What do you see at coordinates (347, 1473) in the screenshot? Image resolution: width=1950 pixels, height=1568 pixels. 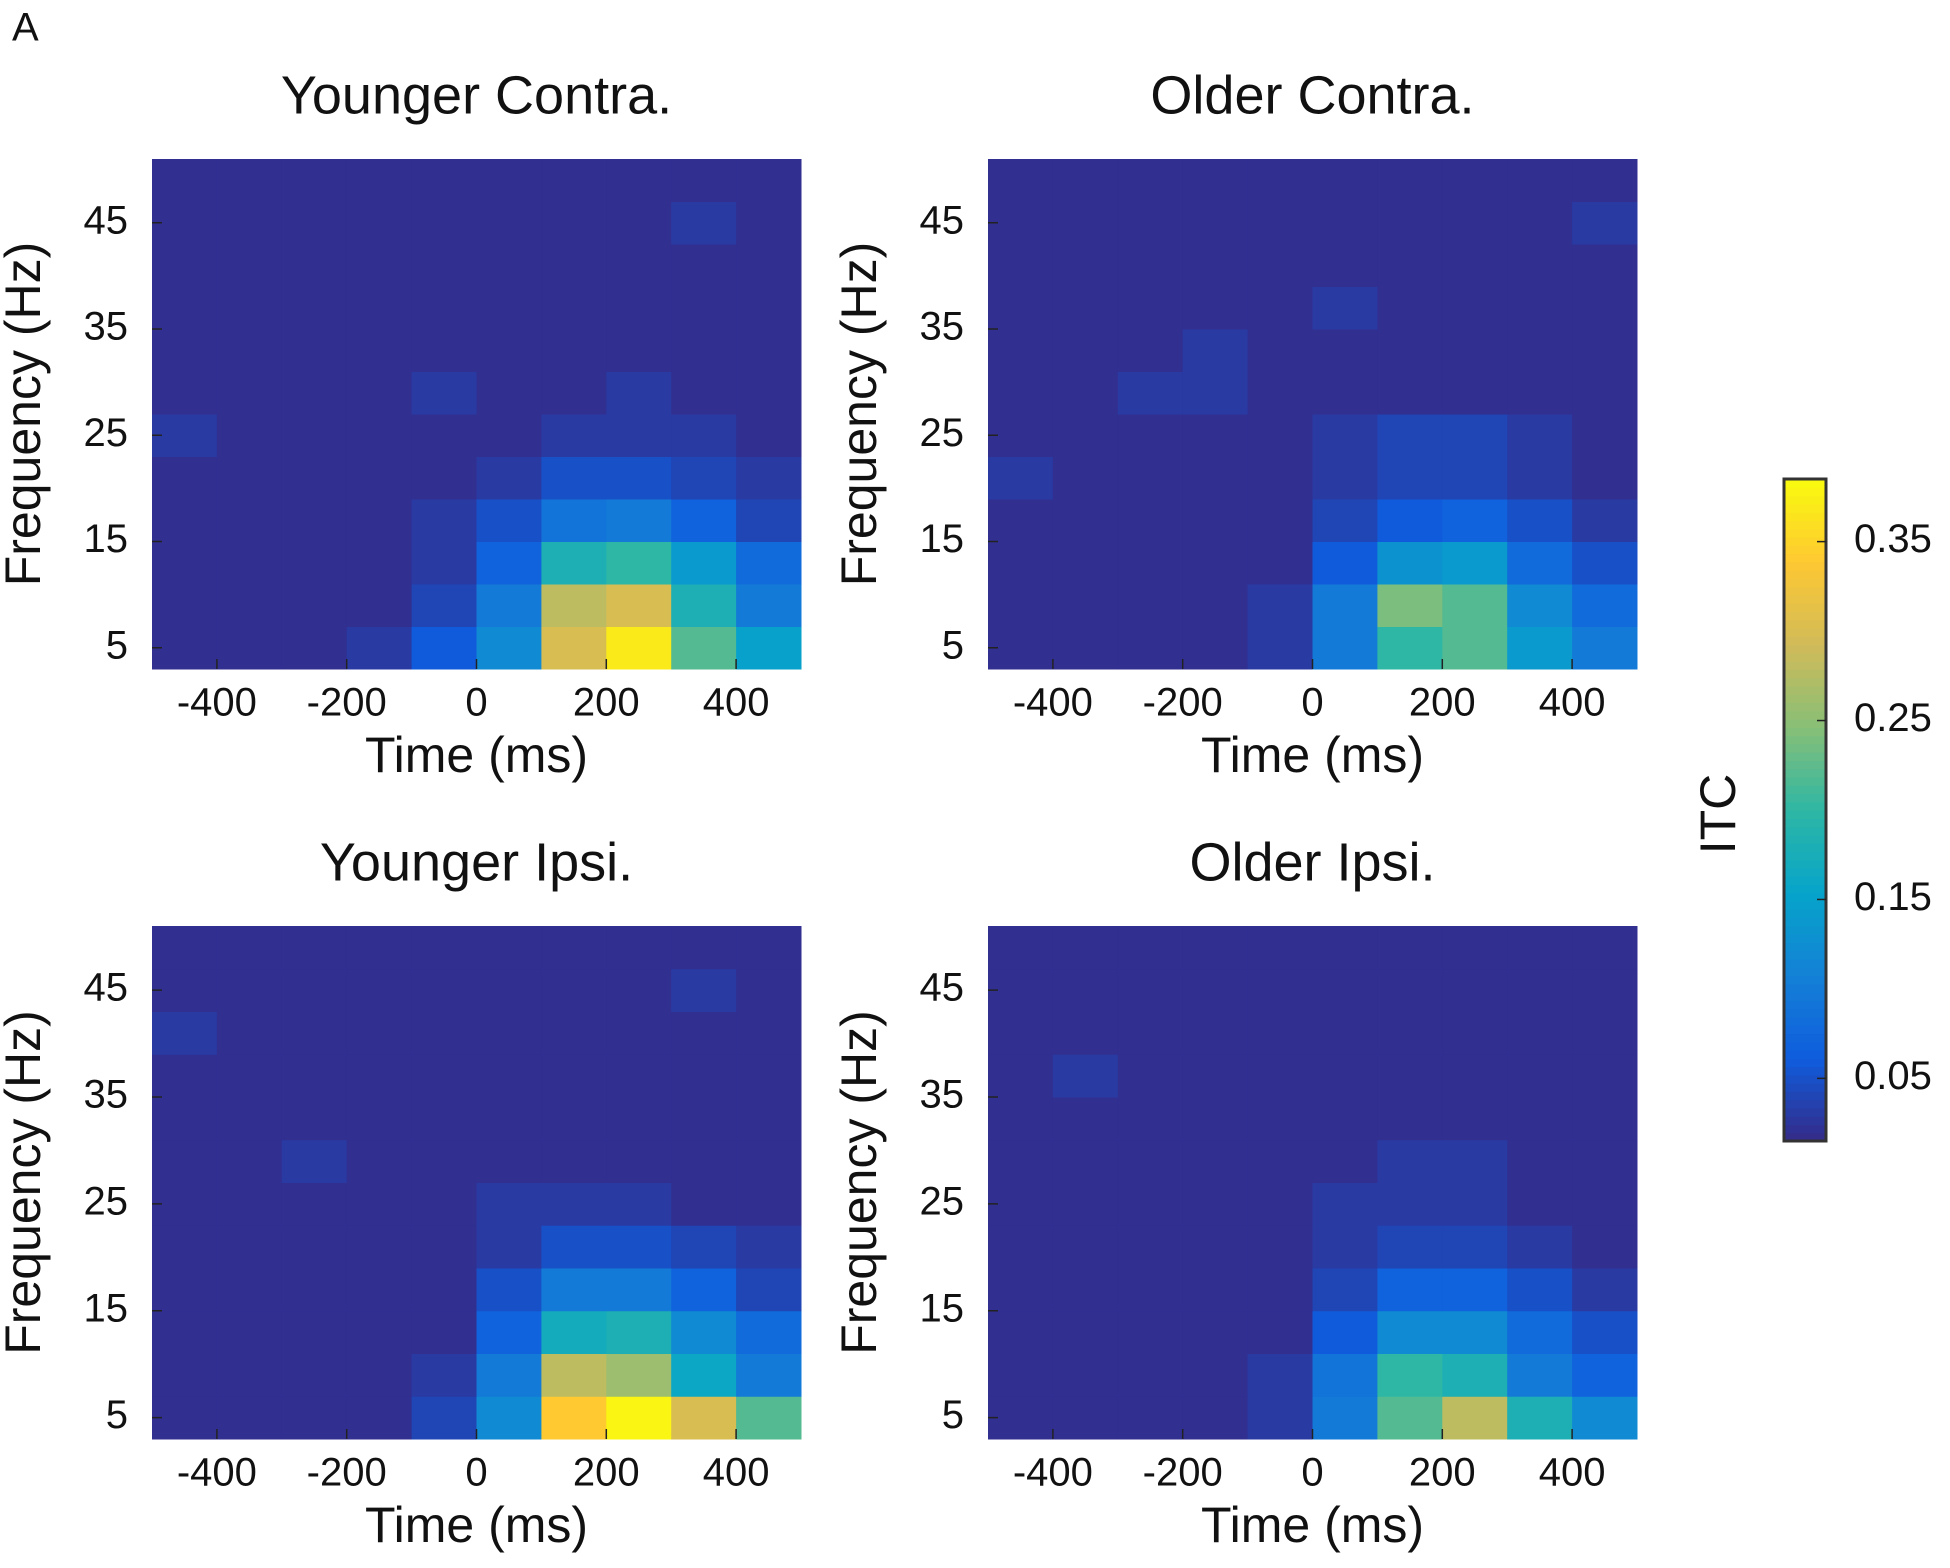 I see `x-tick-label: -200` at bounding box center [347, 1473].